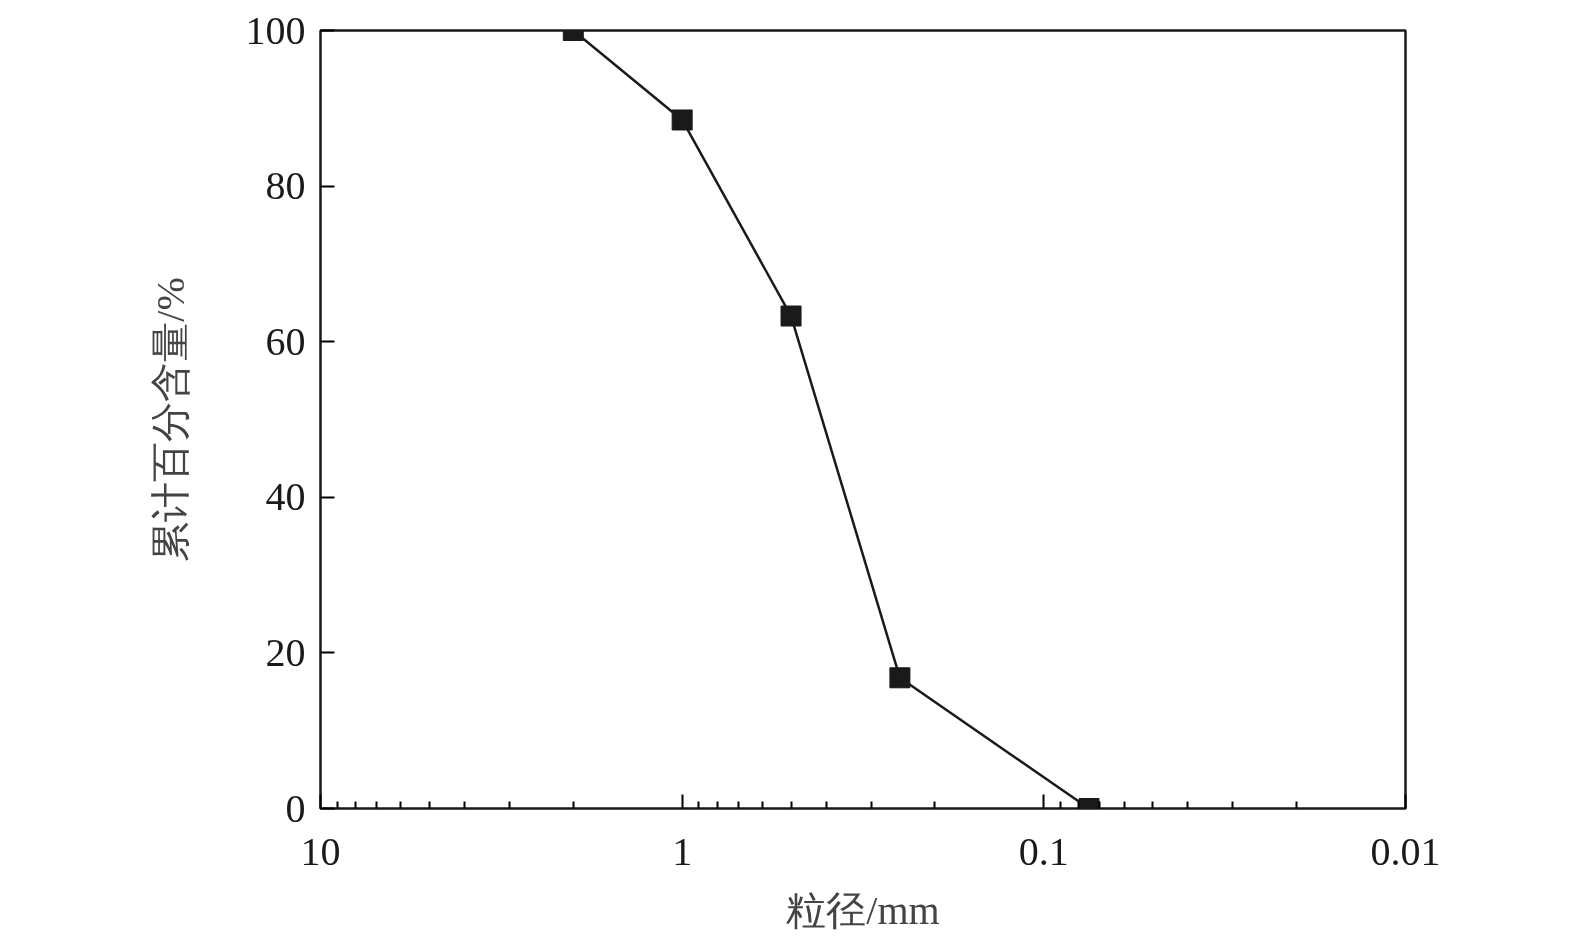 Image resolution: width=1575 pixels, height=943 pixels. Describe the element at coordinates (320, 851) in the screenshot. I see `x-tick-label: 10` at that location.